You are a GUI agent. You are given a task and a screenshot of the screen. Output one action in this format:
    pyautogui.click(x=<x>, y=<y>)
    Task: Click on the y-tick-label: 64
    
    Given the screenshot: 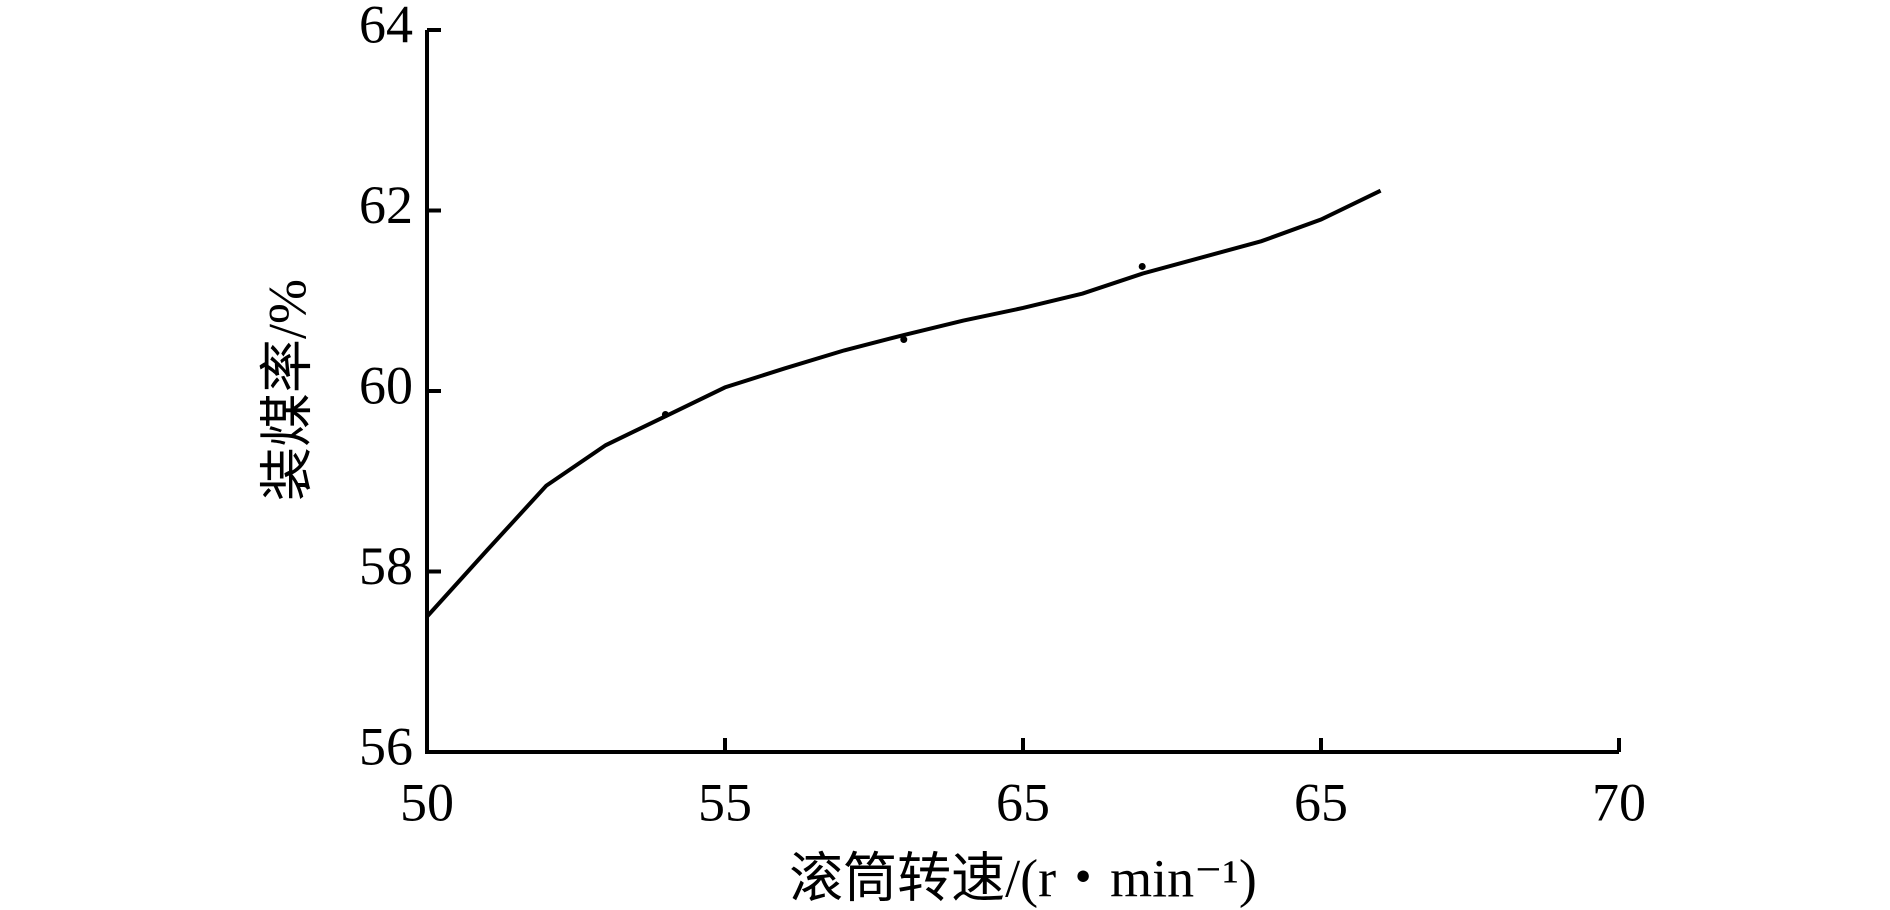 What is the action you would take?
    pyautogui.click(x=386, y=27)
    